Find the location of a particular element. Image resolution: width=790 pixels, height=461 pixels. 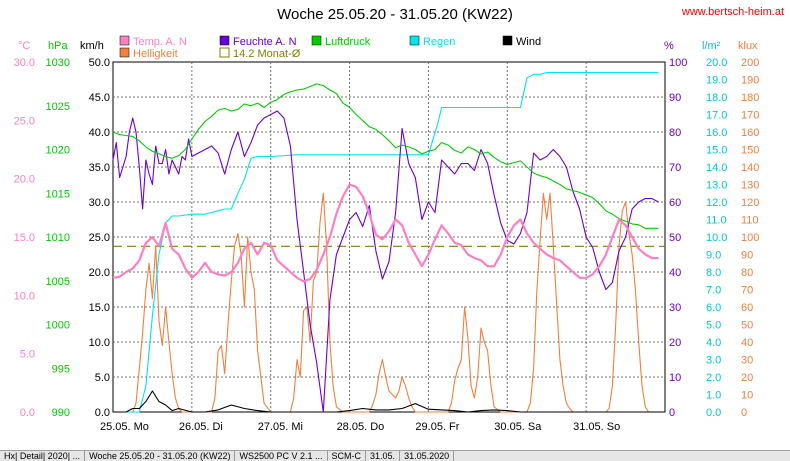

legend-label: Regen is located at coordinates (439, 42).